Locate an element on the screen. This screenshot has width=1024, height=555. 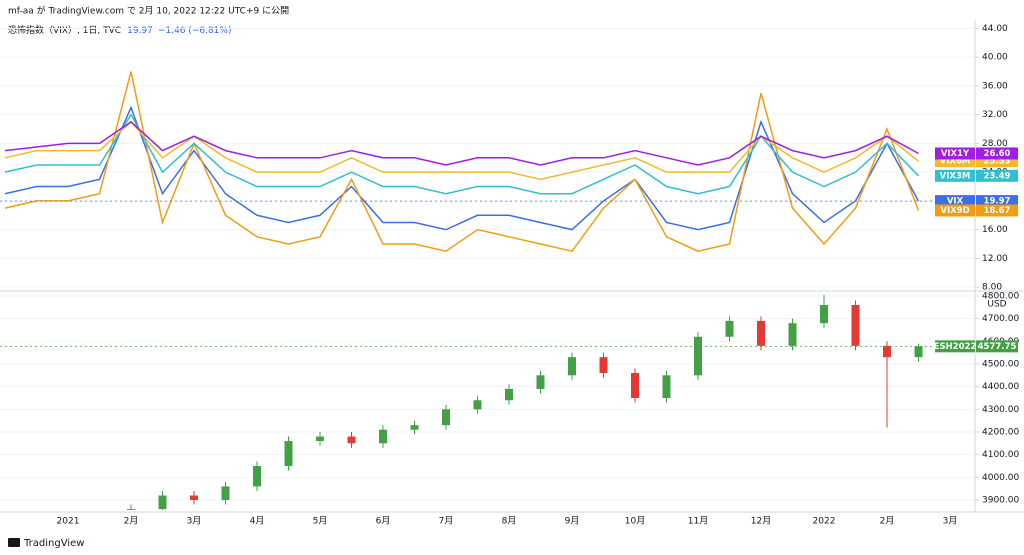
brand-logo is located at coordinates (14, 542).